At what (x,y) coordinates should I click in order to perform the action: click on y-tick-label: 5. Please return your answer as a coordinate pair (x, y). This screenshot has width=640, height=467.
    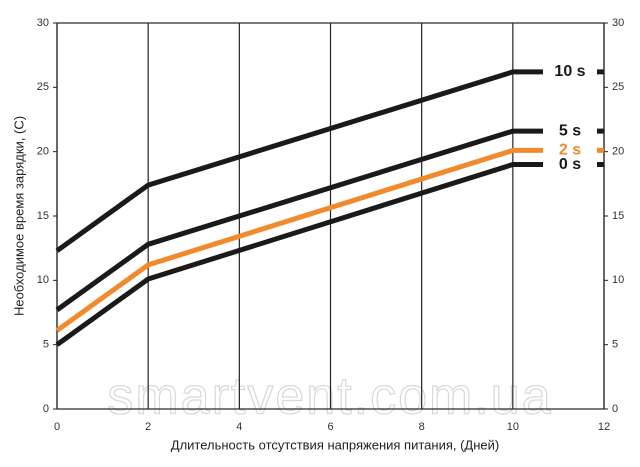
    Looking at the image, I should click on (46, 345).